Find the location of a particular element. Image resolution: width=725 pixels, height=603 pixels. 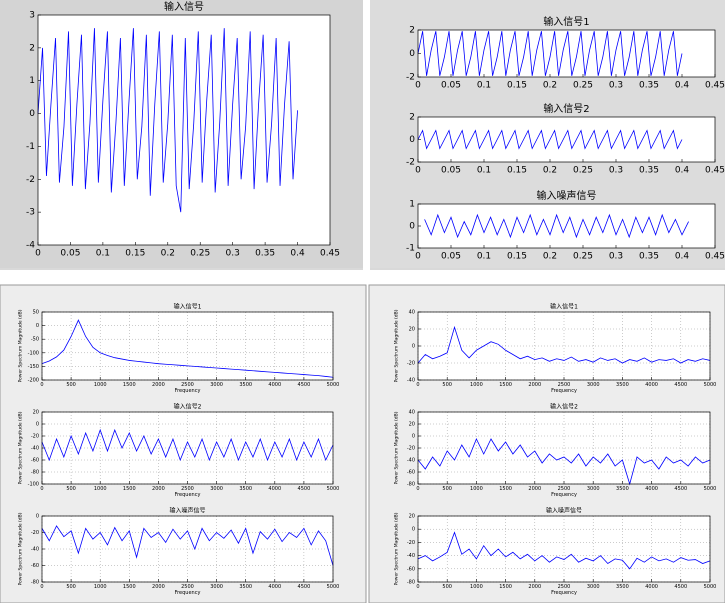

axes-background is located at coordinates (566, 139).